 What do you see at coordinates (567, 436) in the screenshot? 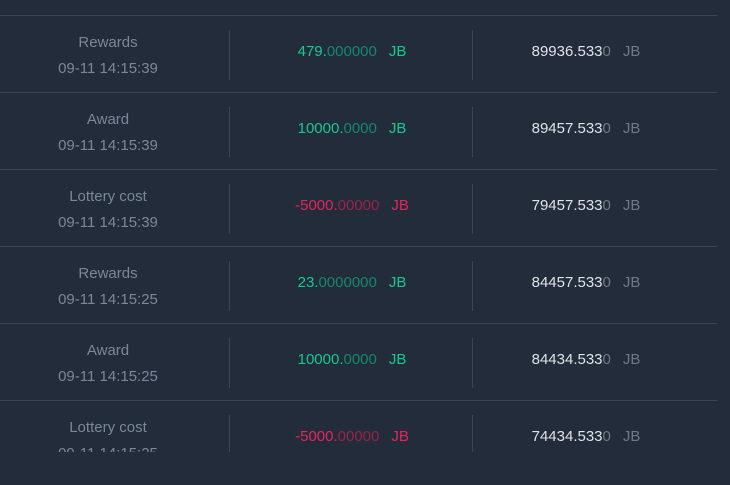
I see `balance-main: 74434.533` at bounding box center [567, 436].